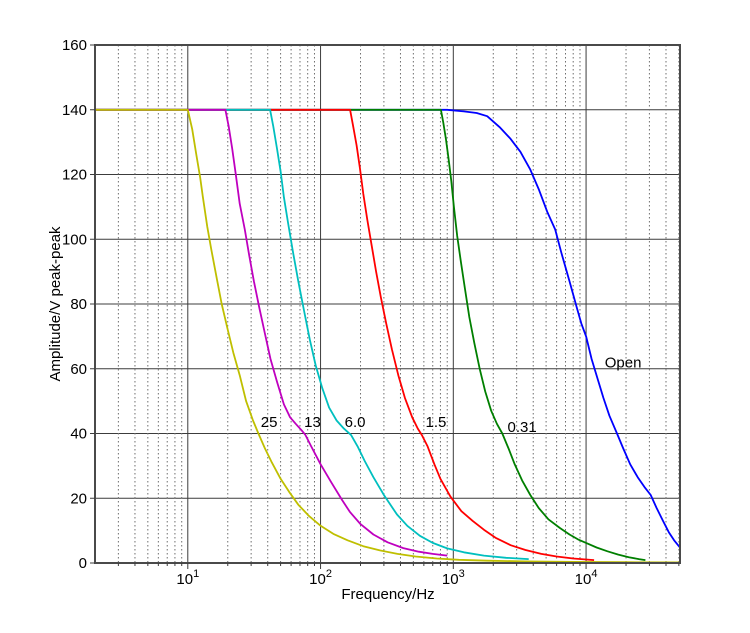  Describe the element at coordinates (78, 304) in the screenshot. I see `y-tick-label: 80` at that location.